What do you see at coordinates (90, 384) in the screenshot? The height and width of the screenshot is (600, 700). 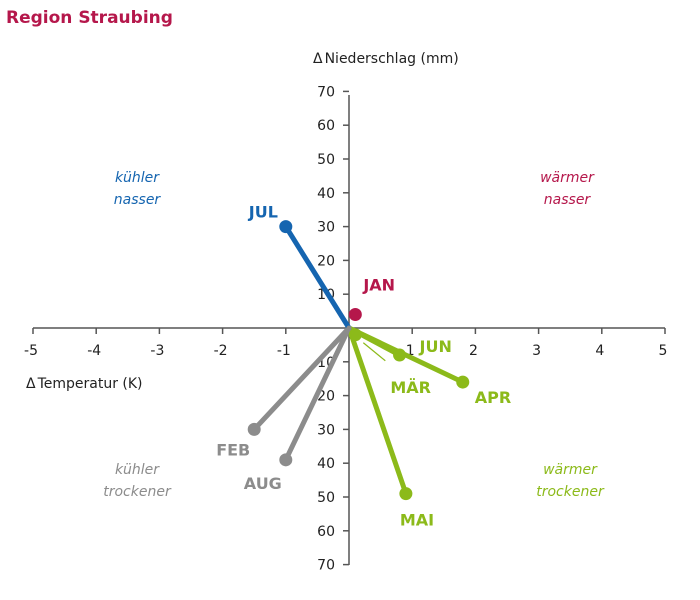 I see `x-axis-label: Temperatur (K)` at bounding box center [90, 384].